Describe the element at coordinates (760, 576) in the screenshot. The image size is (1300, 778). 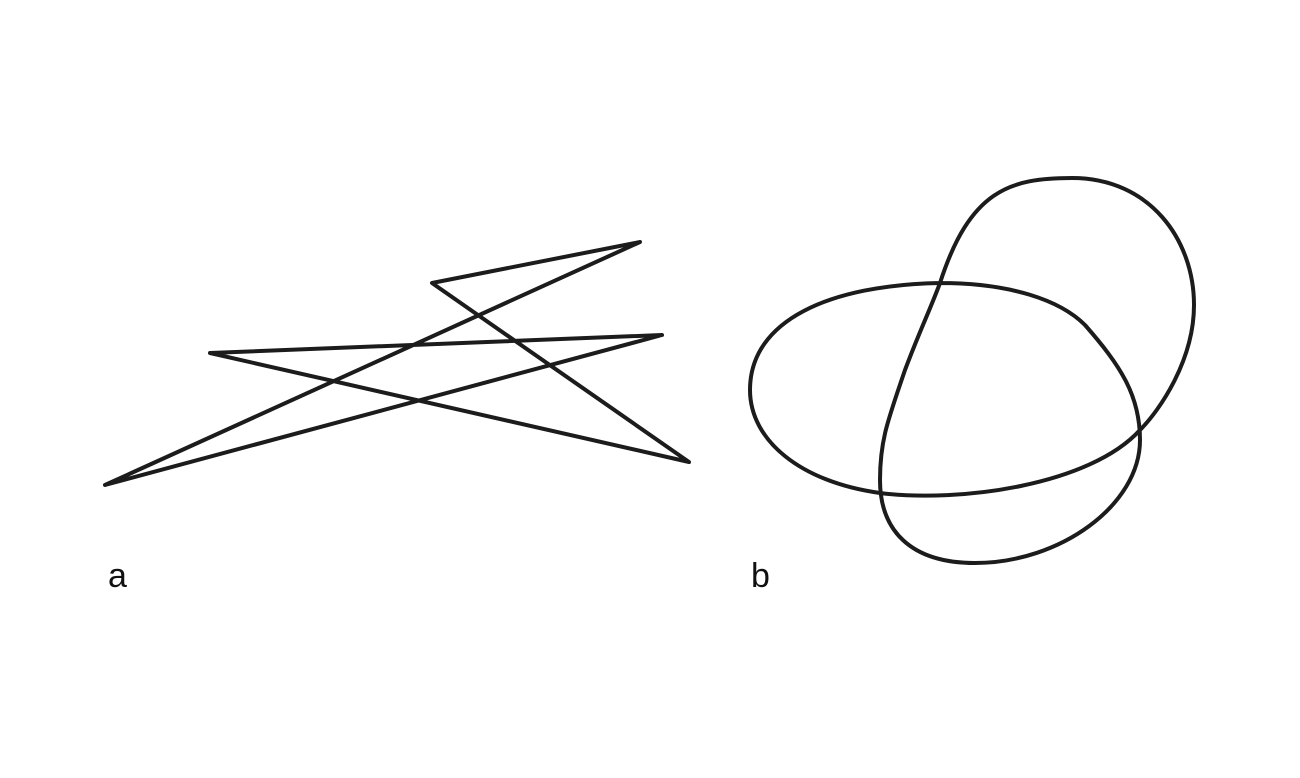
I see `panel-b-label: b` at that location.